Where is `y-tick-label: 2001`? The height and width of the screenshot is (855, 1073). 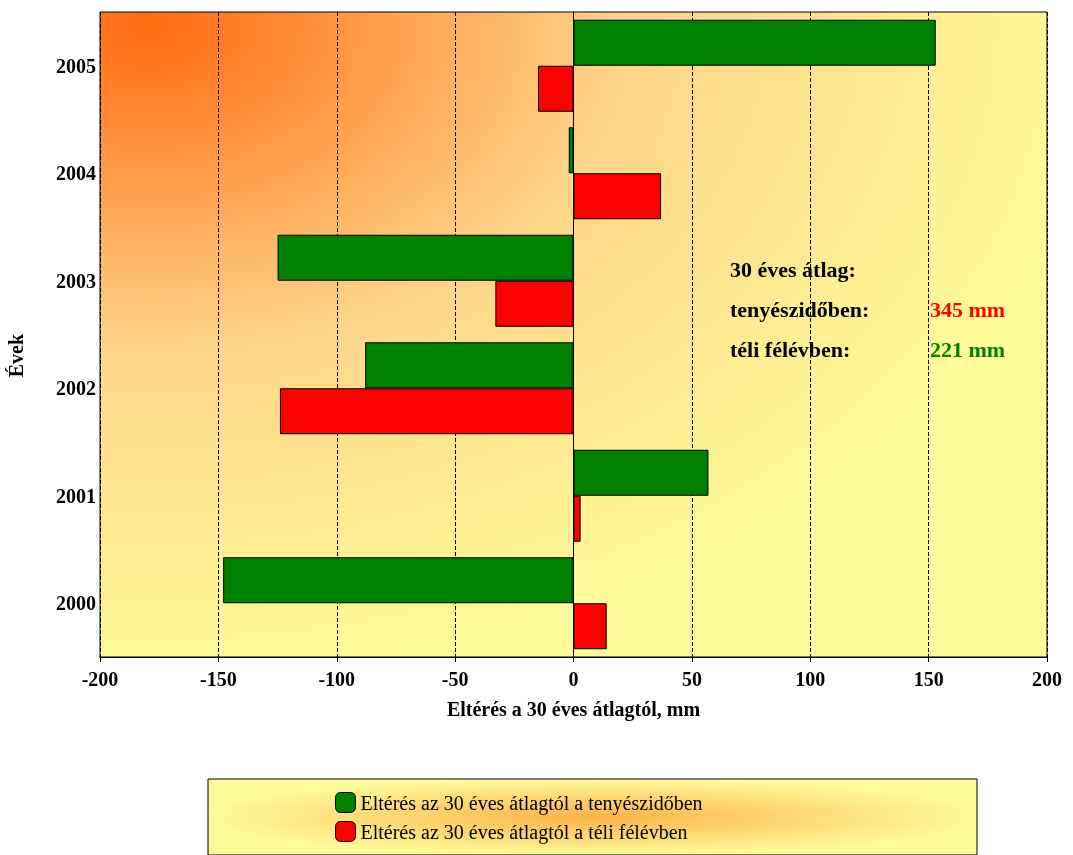 y-tick-label: 2001 is located at coordinates (76, 495).